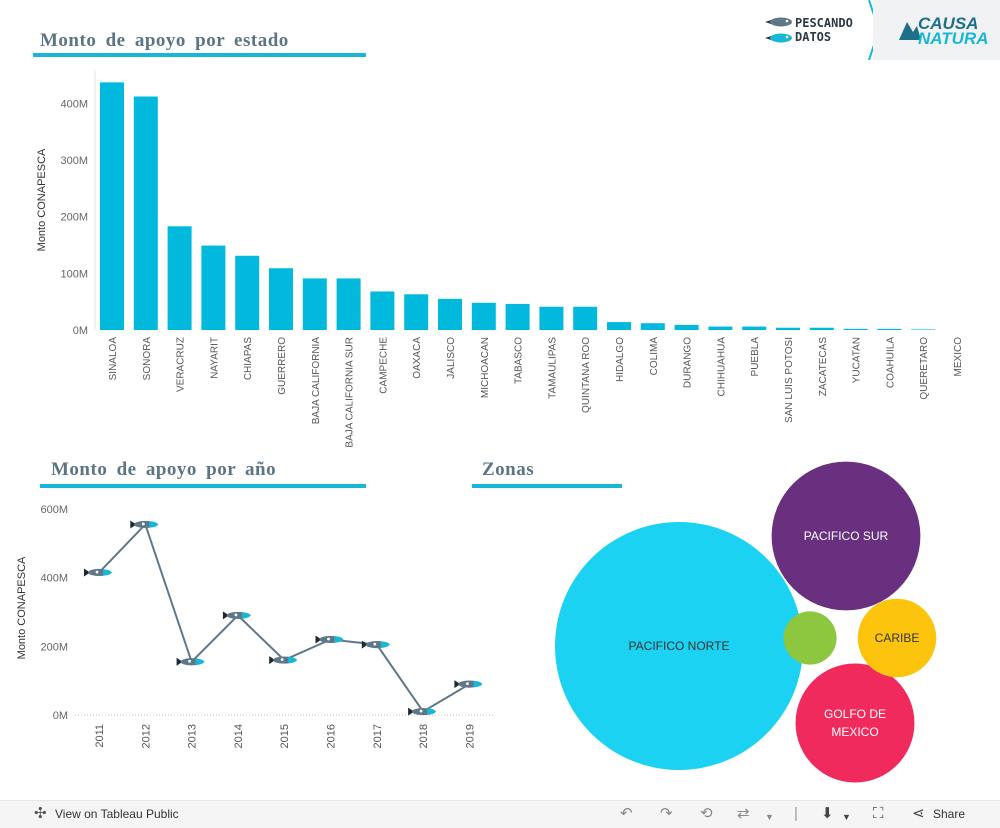 The image size is (1000, 828). What do you see at coordinates (282, 366) in the screenshot?
I see `x-tick-label: GUERRERO` at bounding box center [282, 366].